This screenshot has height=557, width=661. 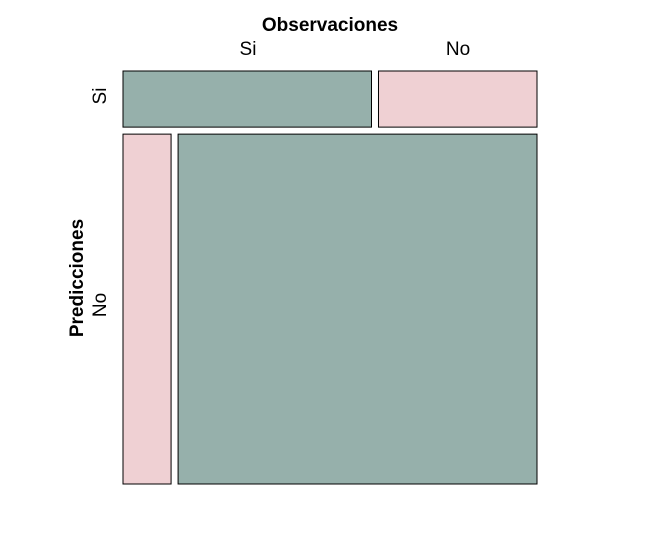 I want to click on chart-title: Observaciones, so click(x=330, y=25).